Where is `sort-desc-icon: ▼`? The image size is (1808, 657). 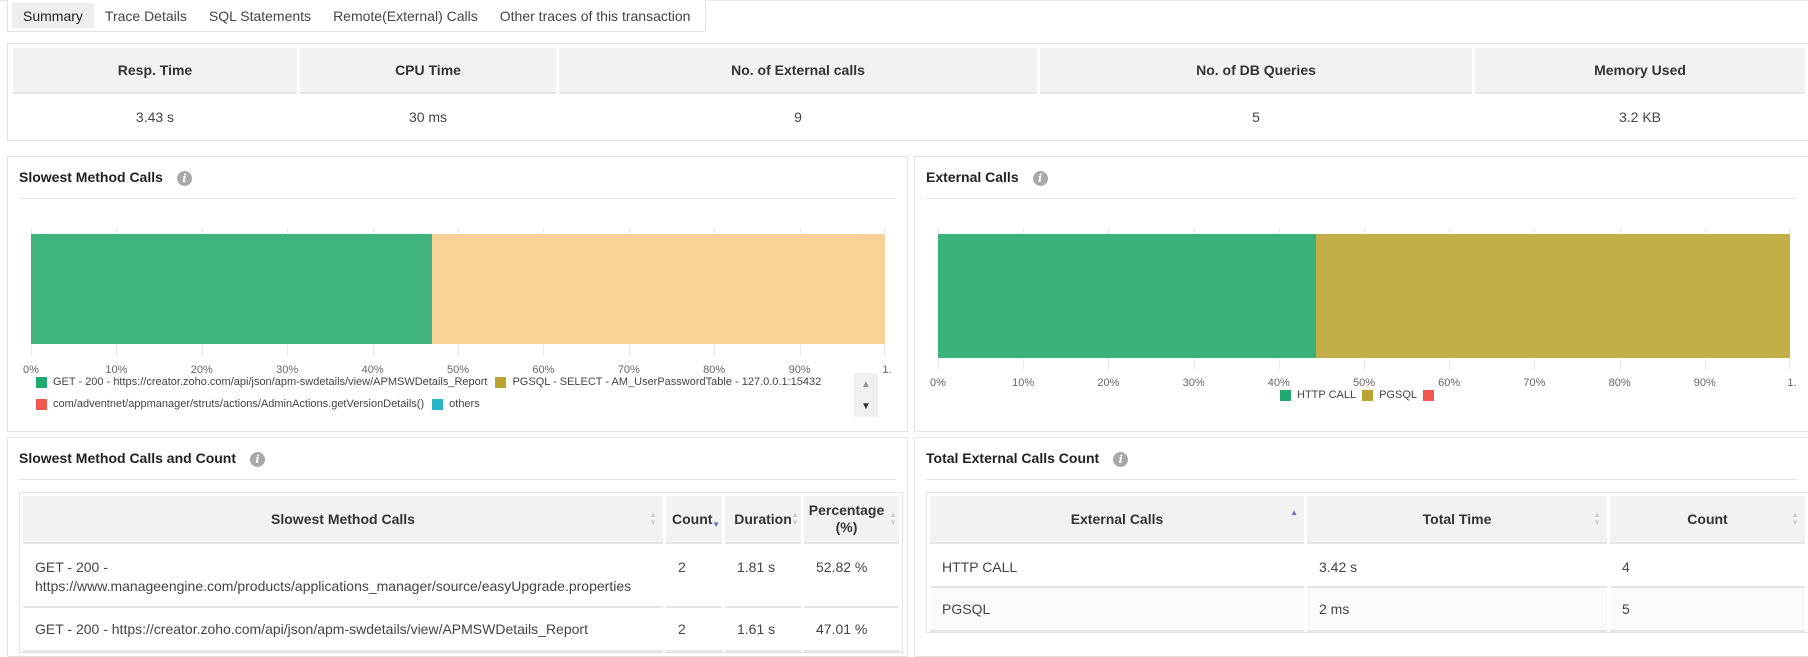 sort-desc-icon: ▼ is located at coordinates (716, 524).